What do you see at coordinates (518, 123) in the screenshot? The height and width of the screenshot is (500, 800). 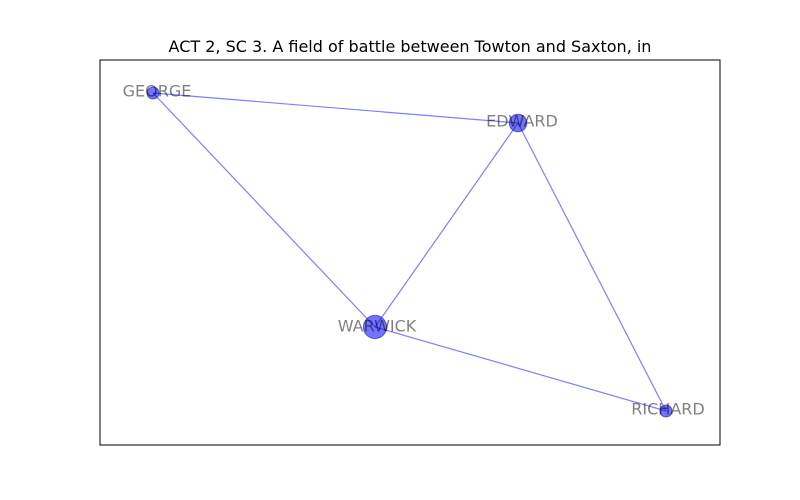 I see `node-edward` at bounding box center [518, 123].